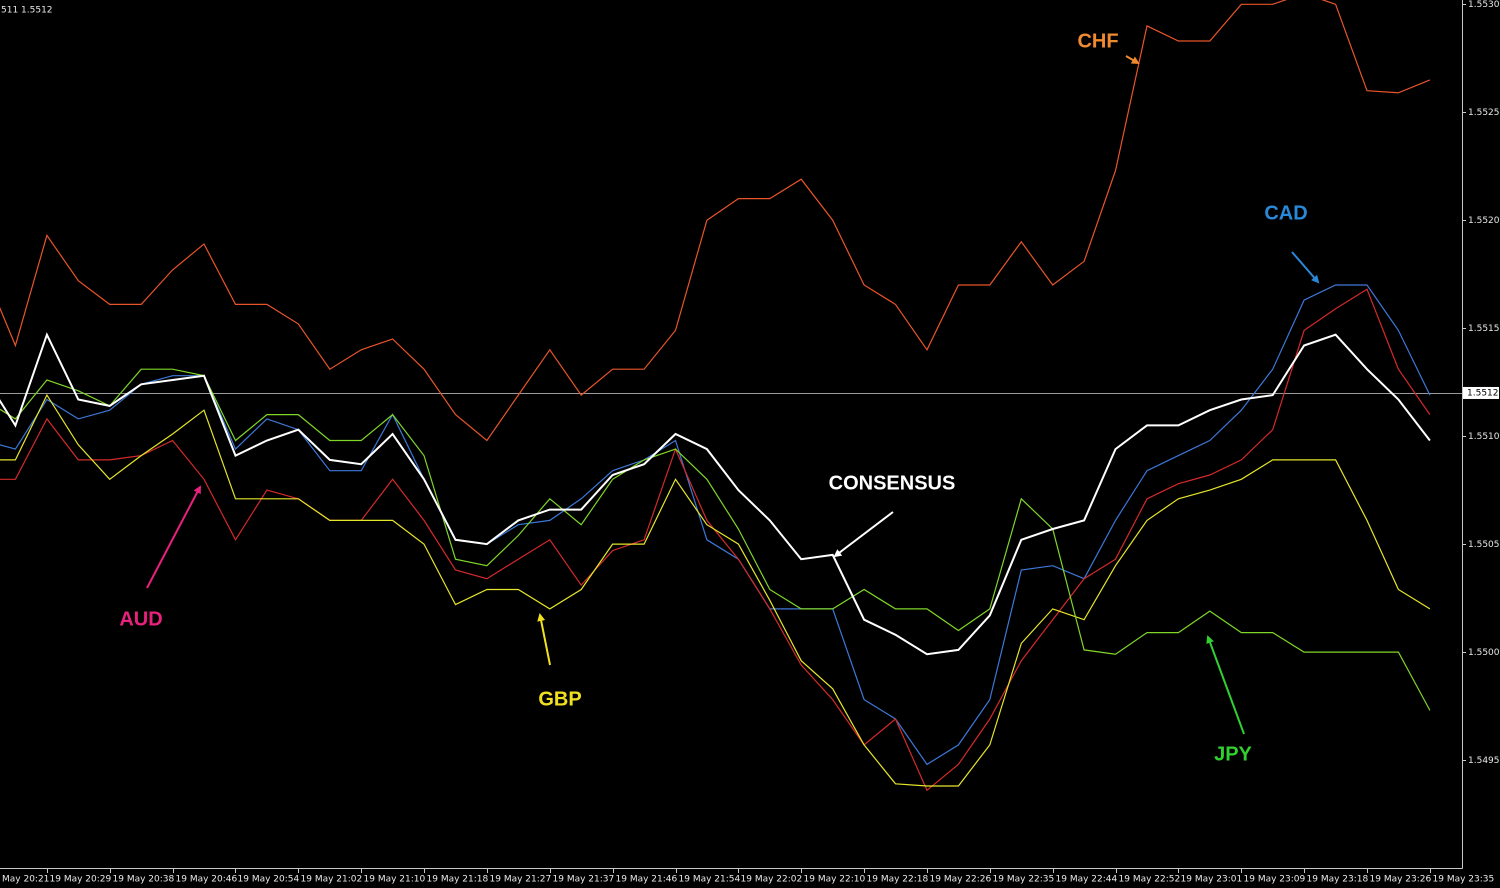  I want to click on y-tick-label: 1.5520, so click(1484, 221).